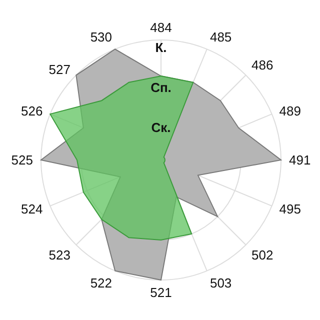 The height and width of the screenshot is (320, 320). What do you see at coordinates (290, 209) in the screenshot?
I see `spoke-label: 495` at bounding box center [290, 209].